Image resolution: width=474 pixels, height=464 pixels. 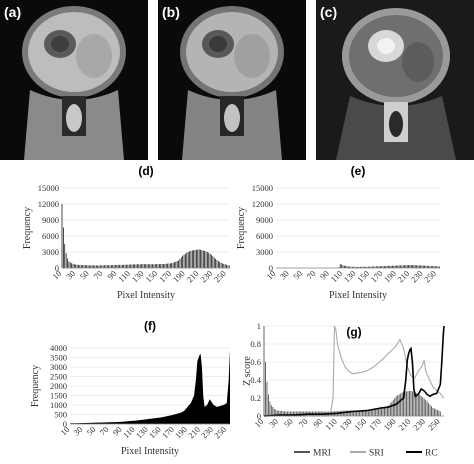 I want to click on chart-g-xtick-label-7: 150, so click(x=360, y=424).